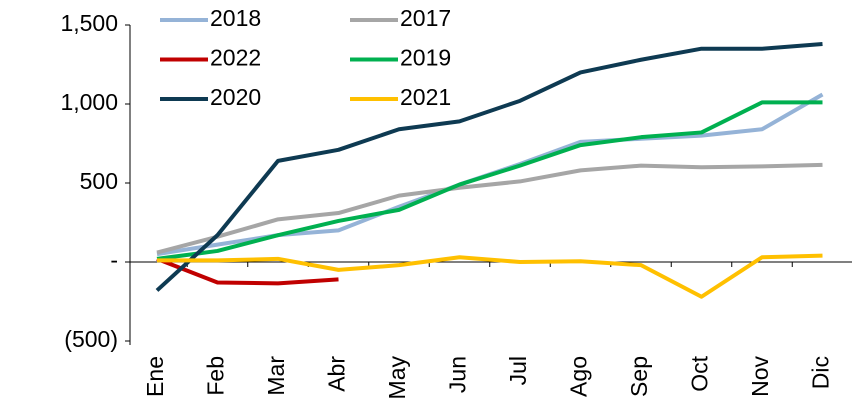  I want to click on legend-label: 2017, so click(425, 18).